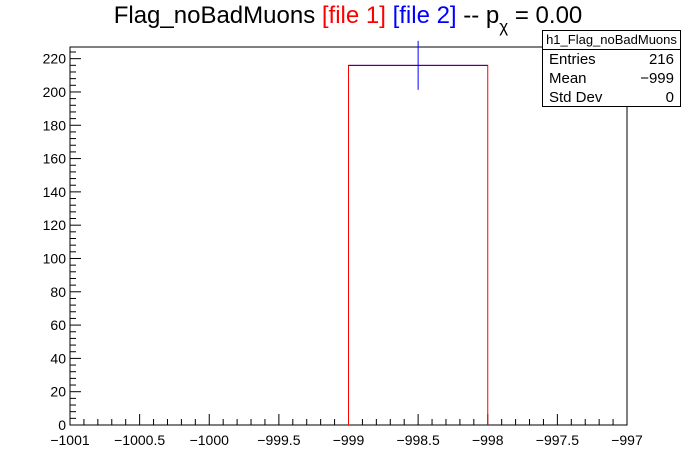 Image resolution: width=696 pixels, height=472 pixels. Describe the element at coordinates (424, 15) in the screenshot. I see `title-file2: [file 2]` at that location.